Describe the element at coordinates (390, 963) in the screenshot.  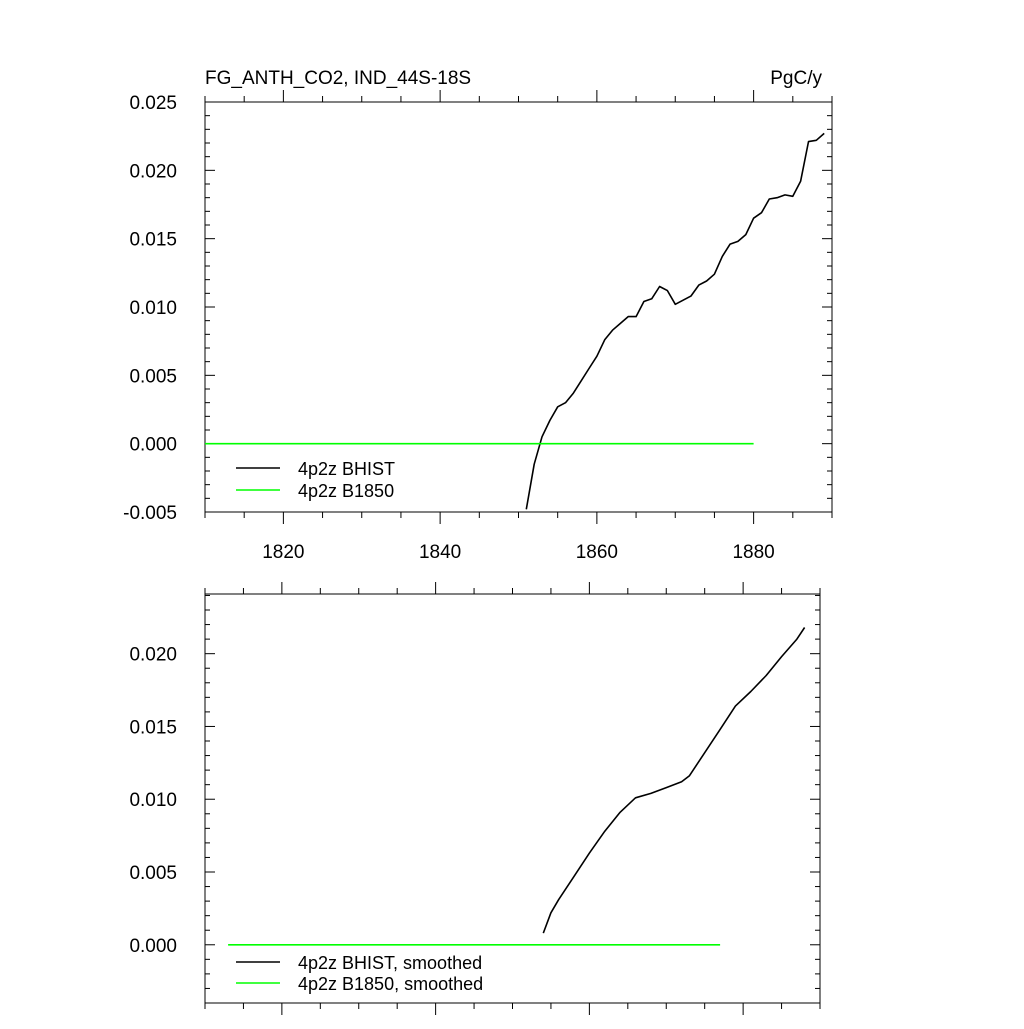
I see `legend-label: 4p2z BHIST, smoothed` at that location.